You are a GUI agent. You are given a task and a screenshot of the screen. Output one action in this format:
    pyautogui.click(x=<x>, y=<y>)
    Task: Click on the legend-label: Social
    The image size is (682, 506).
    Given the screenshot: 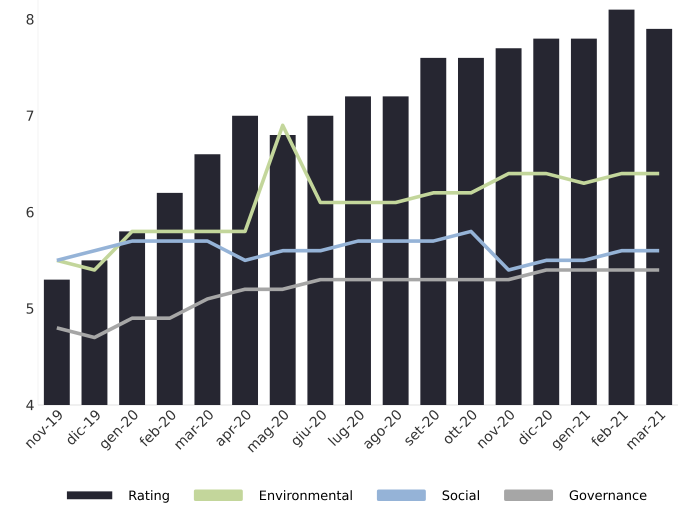 What is the action you would take?
    pyautogui.click(x=460, y=495)
    